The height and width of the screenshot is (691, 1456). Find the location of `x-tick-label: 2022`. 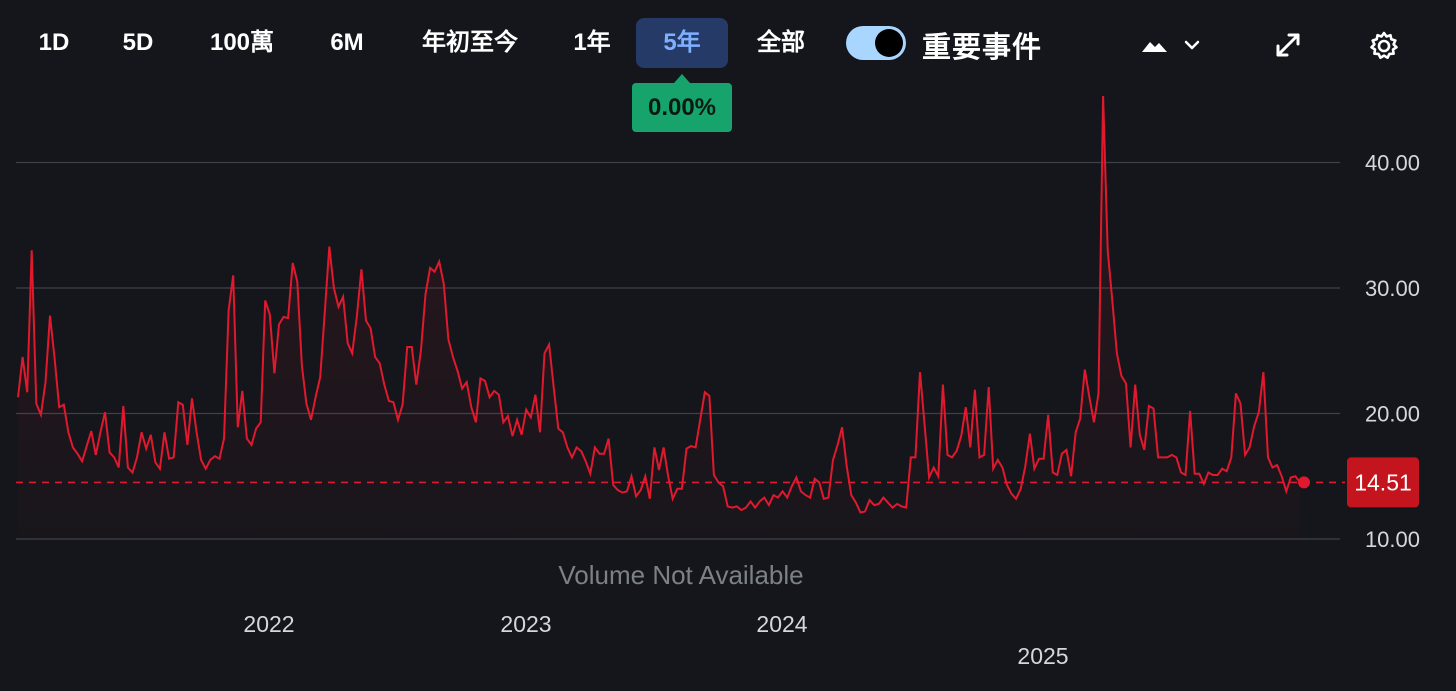

x-tick-label: 2022 is located at coordinates (268, 624).